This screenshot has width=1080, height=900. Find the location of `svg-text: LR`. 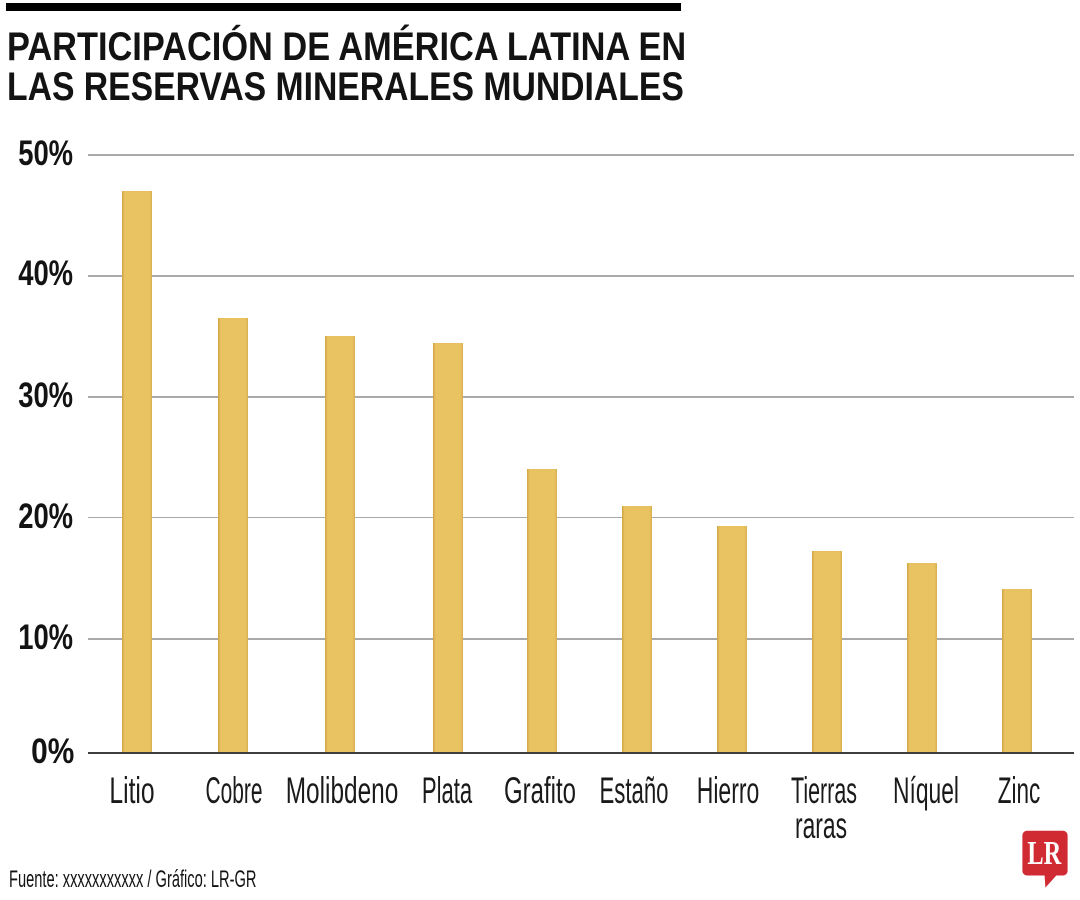

svg-text: LR is located at coordinates (1044, 853).